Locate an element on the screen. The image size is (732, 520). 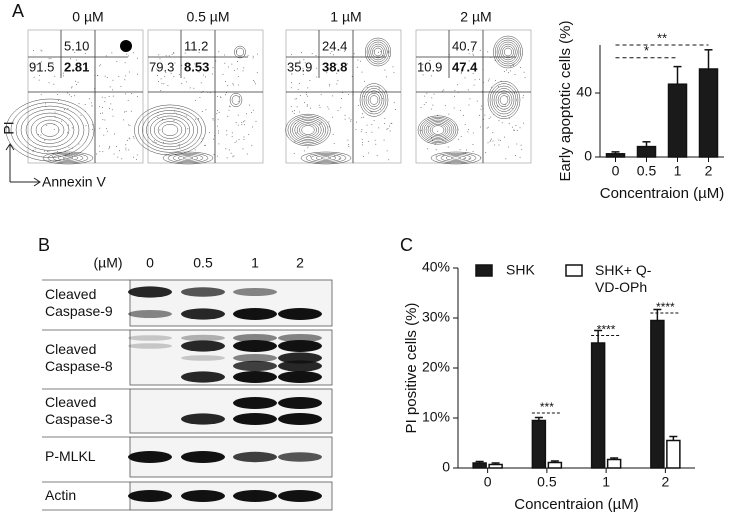
x-axis-label: Concentraion (µM) is located at coordinates (662, 193).